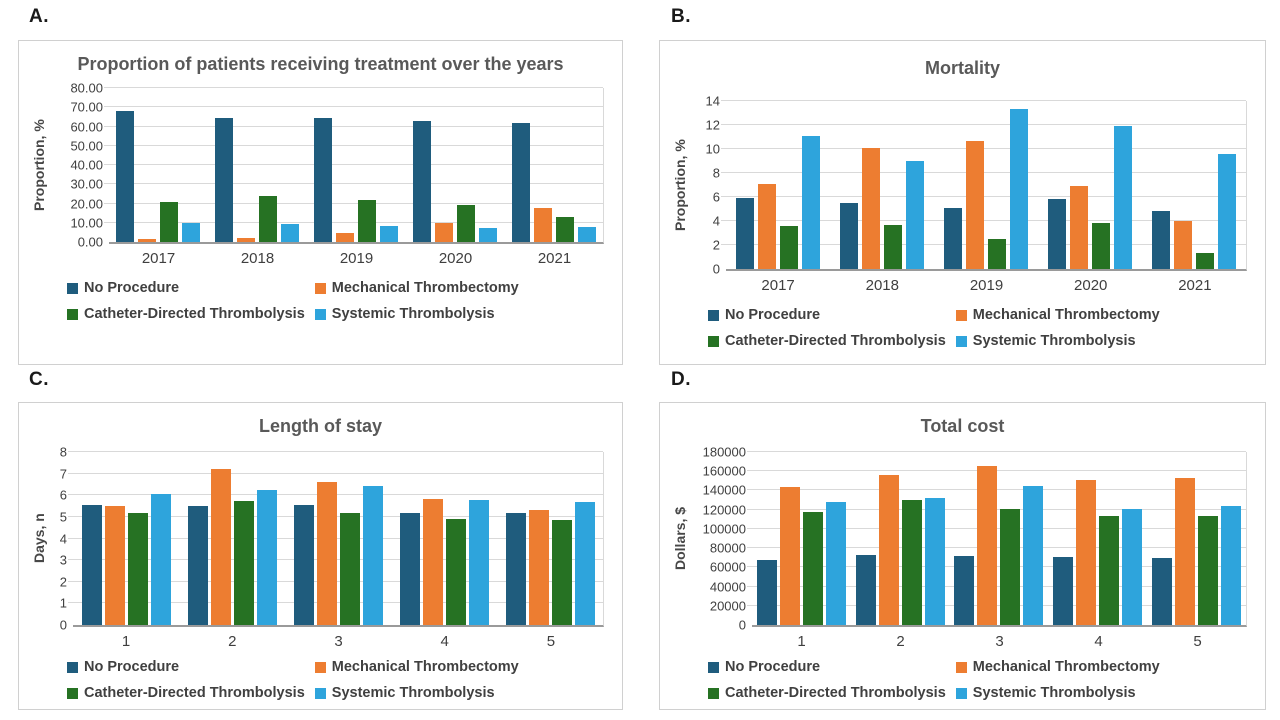 This screenshot has height=720, width=1280. Describe the element at coordinates (86, 184) in the screenshot. I see `y-tick-label: 30.00` at that location.